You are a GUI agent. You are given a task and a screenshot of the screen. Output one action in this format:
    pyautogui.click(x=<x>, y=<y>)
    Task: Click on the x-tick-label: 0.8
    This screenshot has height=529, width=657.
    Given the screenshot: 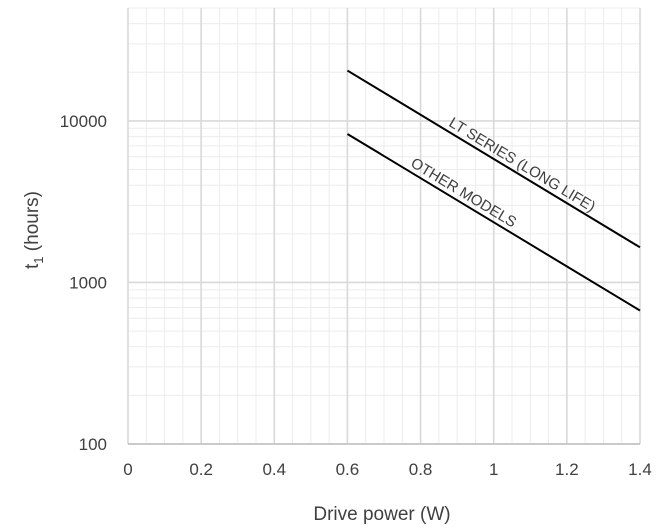 What is the action you would take?
    pyautogui.click(x=421, y=469)
    